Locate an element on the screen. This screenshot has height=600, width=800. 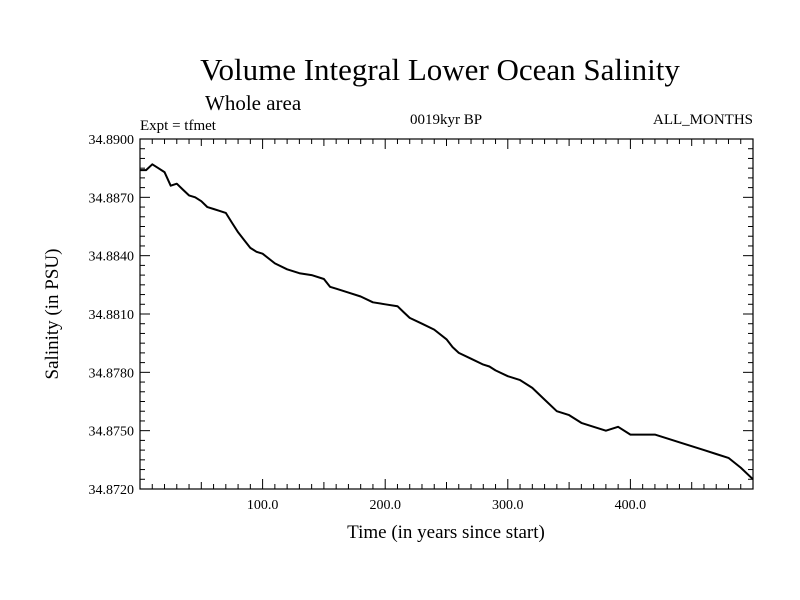
x-tick-label: 400.0 is located at coordinates (631, 505).